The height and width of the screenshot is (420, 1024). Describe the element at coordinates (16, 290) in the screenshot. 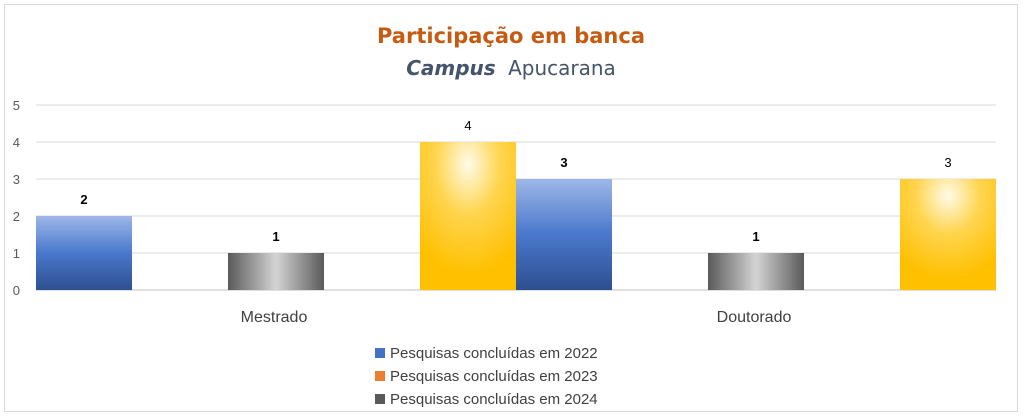

I see `y-tick-label-0: 0` at that location.